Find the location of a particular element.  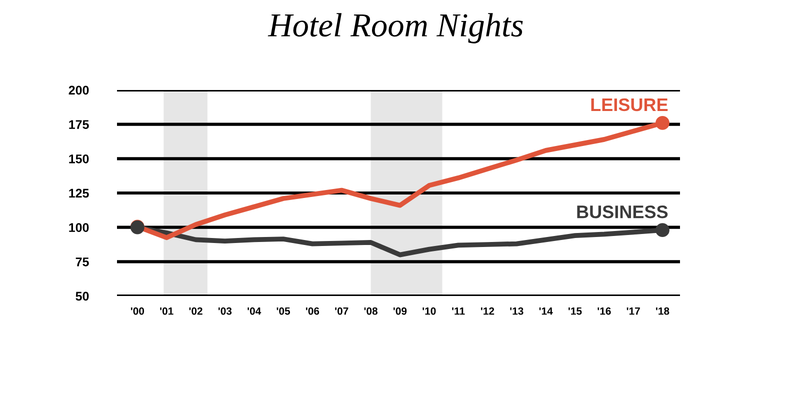

series-label: LEISURE is located at coordinates (629, 105).